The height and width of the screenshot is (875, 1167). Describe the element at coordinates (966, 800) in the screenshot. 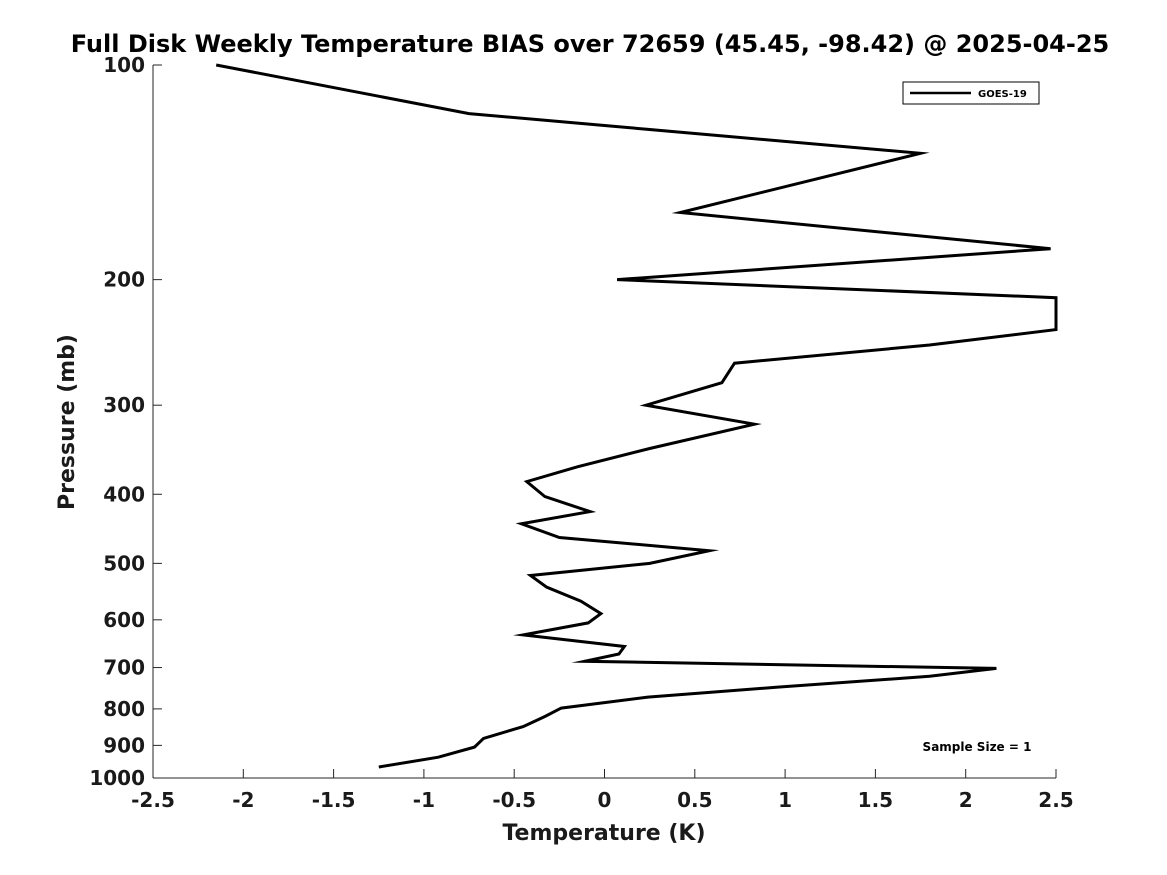

I see `x-tick-label: 2` at that location.